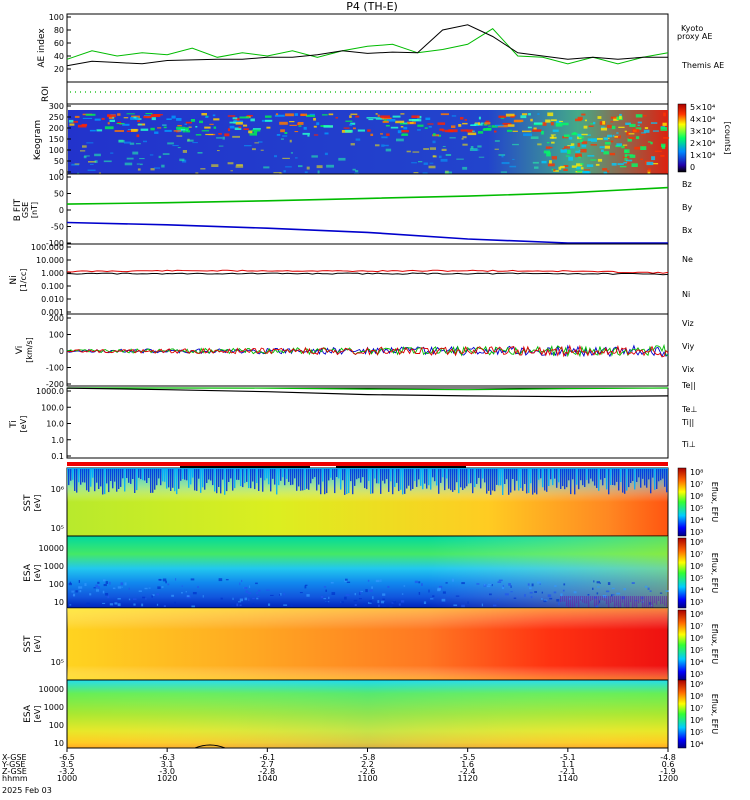 The height and width of the screenshot is (800, 750). What do you see at coordinates (688, 346) in the screenshot?
I see `velocity-legend-1: Viy` at bounding box center [688, 346].